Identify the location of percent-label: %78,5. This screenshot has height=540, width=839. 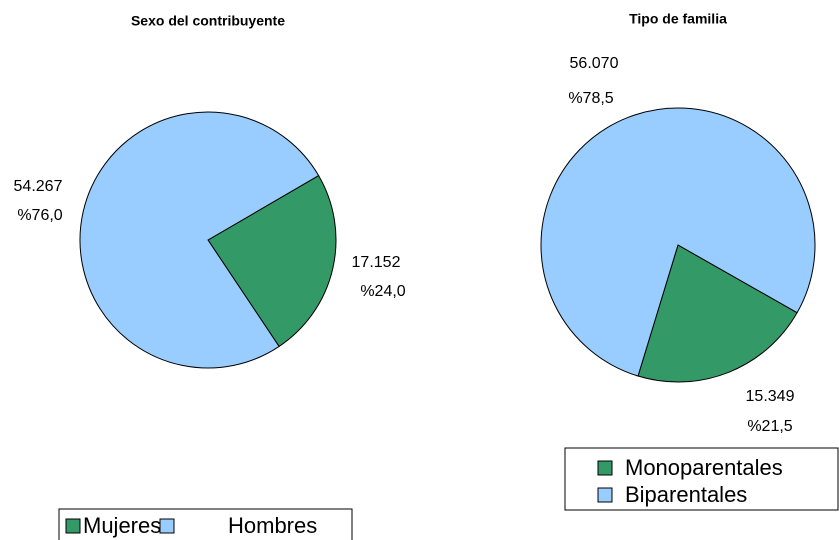
(590, 98).